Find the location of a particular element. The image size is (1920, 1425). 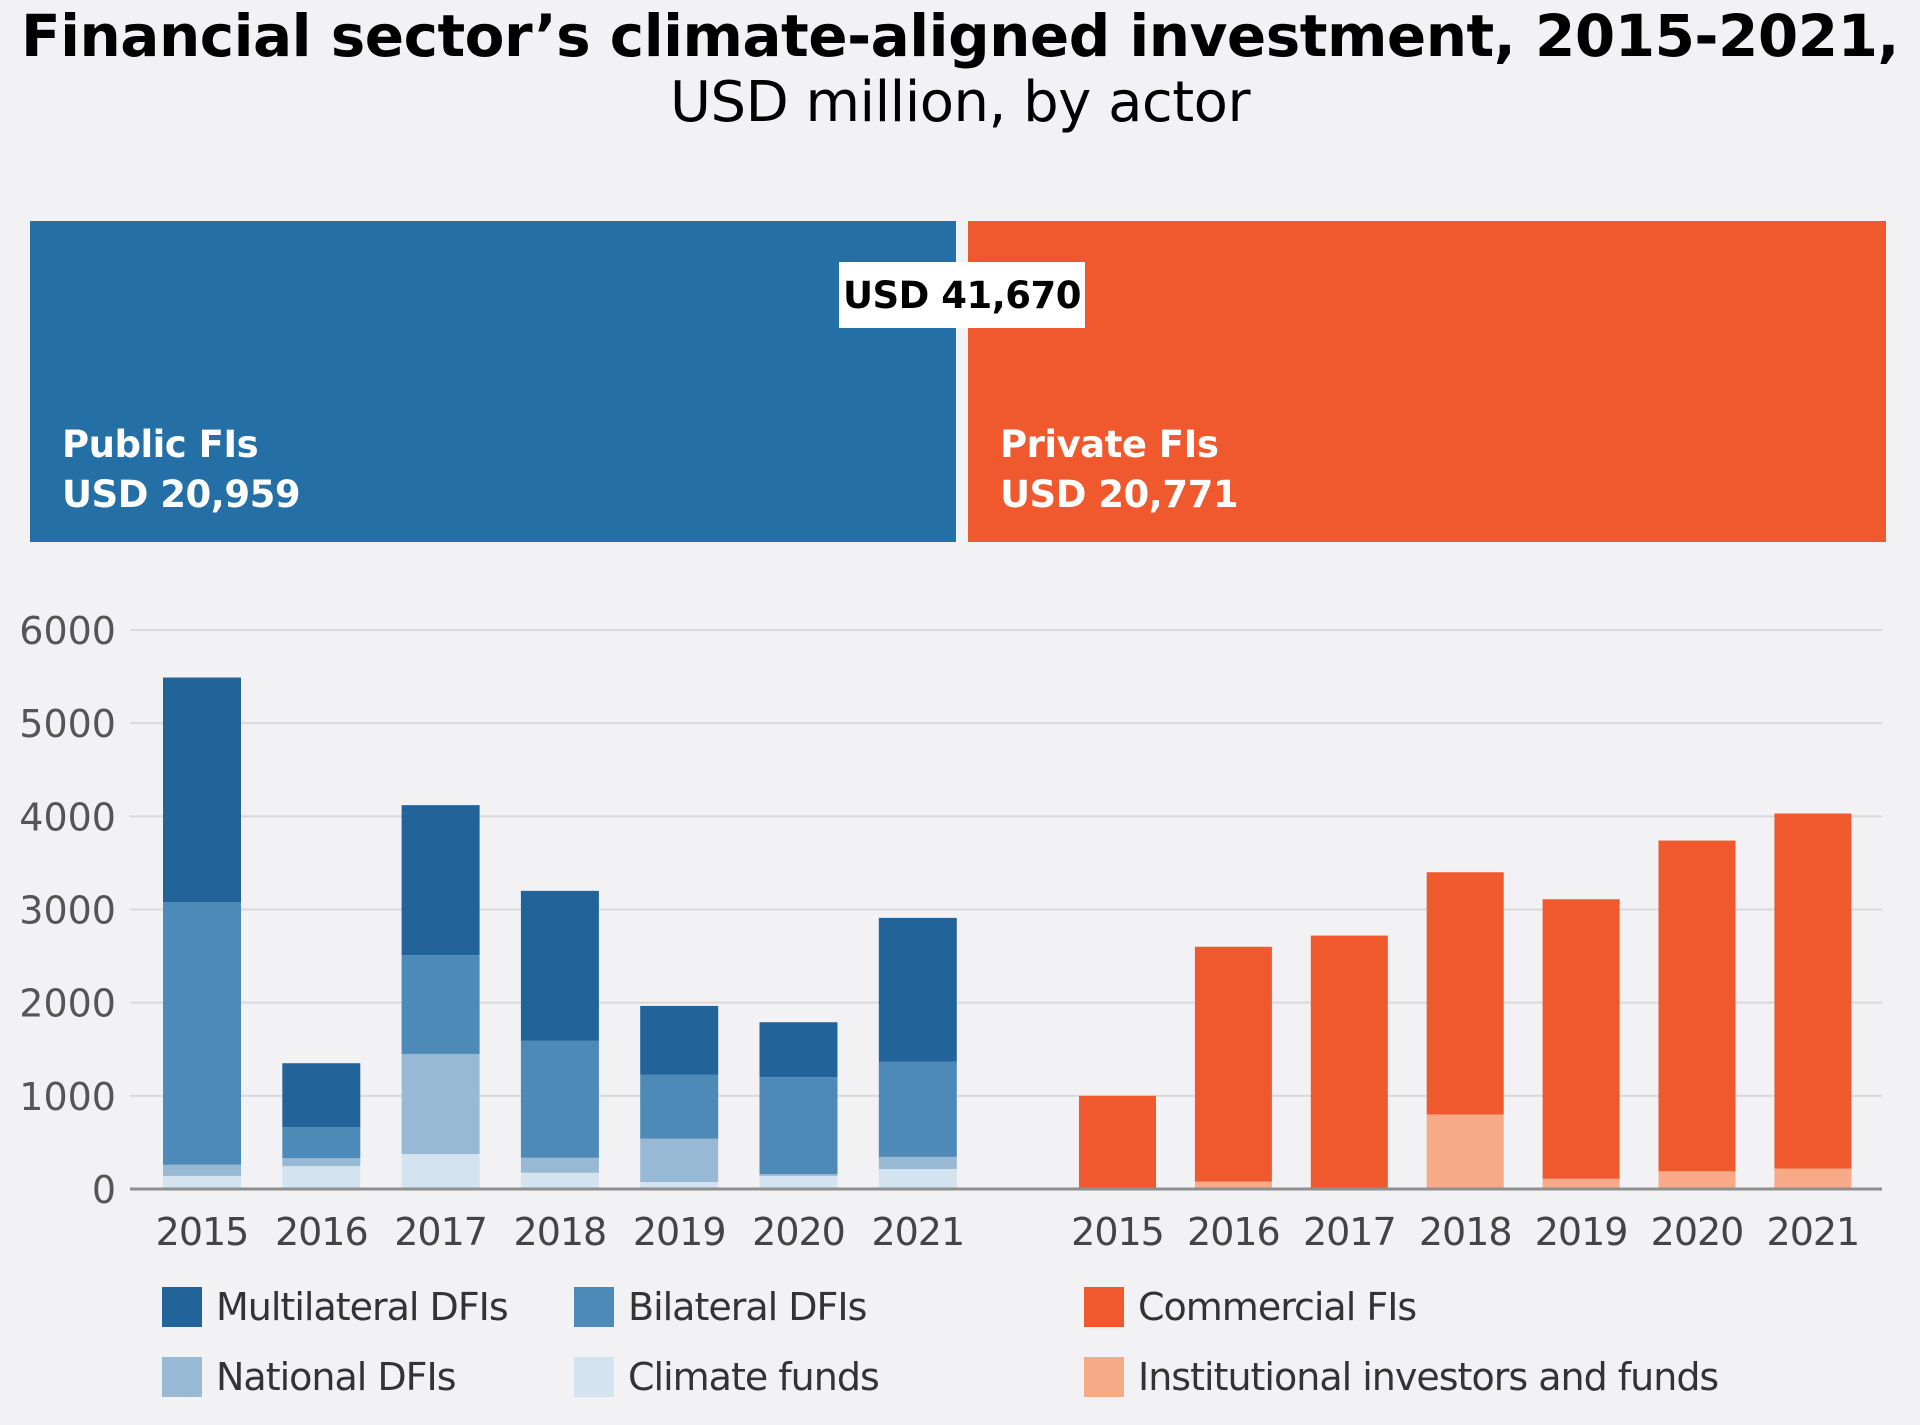

legend-item-climate-funds: Climate funds is located at coordinates (727, 1377).